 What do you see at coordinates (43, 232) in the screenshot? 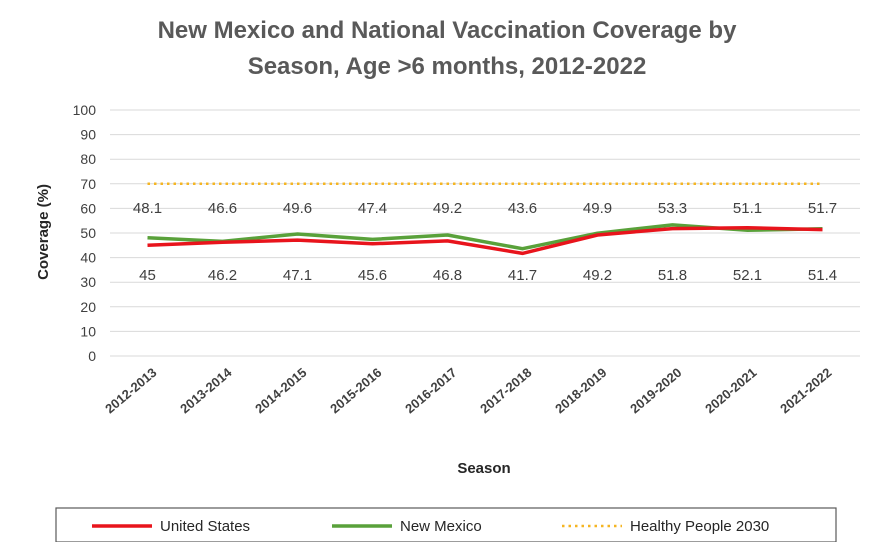
I see `y-axis-label: Coverage (%)` at bounding box center [43, 232].